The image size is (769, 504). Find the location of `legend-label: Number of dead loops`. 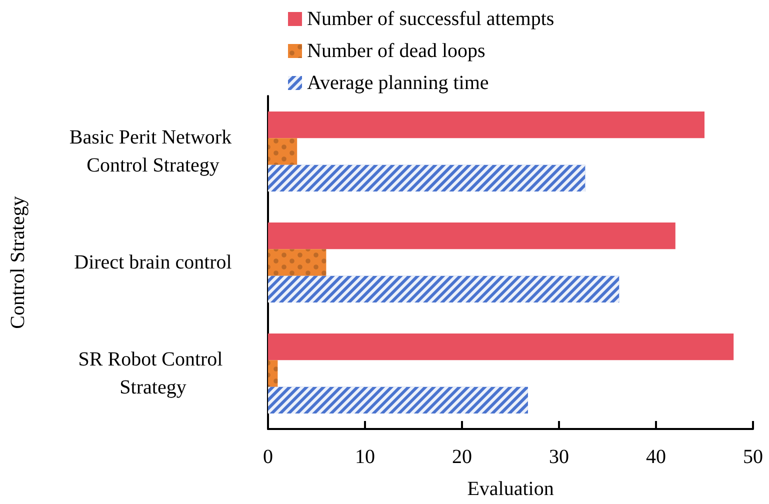

legend-label: Number of dead loops is located at coordinates (396, 51).